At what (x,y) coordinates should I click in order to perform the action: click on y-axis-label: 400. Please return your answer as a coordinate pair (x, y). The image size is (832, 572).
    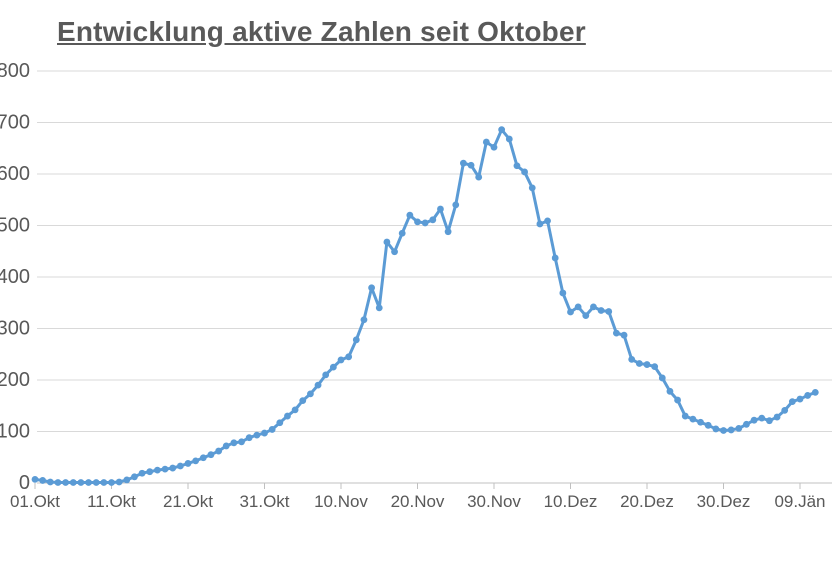
    Looking at the image, I should click on (15, 277).